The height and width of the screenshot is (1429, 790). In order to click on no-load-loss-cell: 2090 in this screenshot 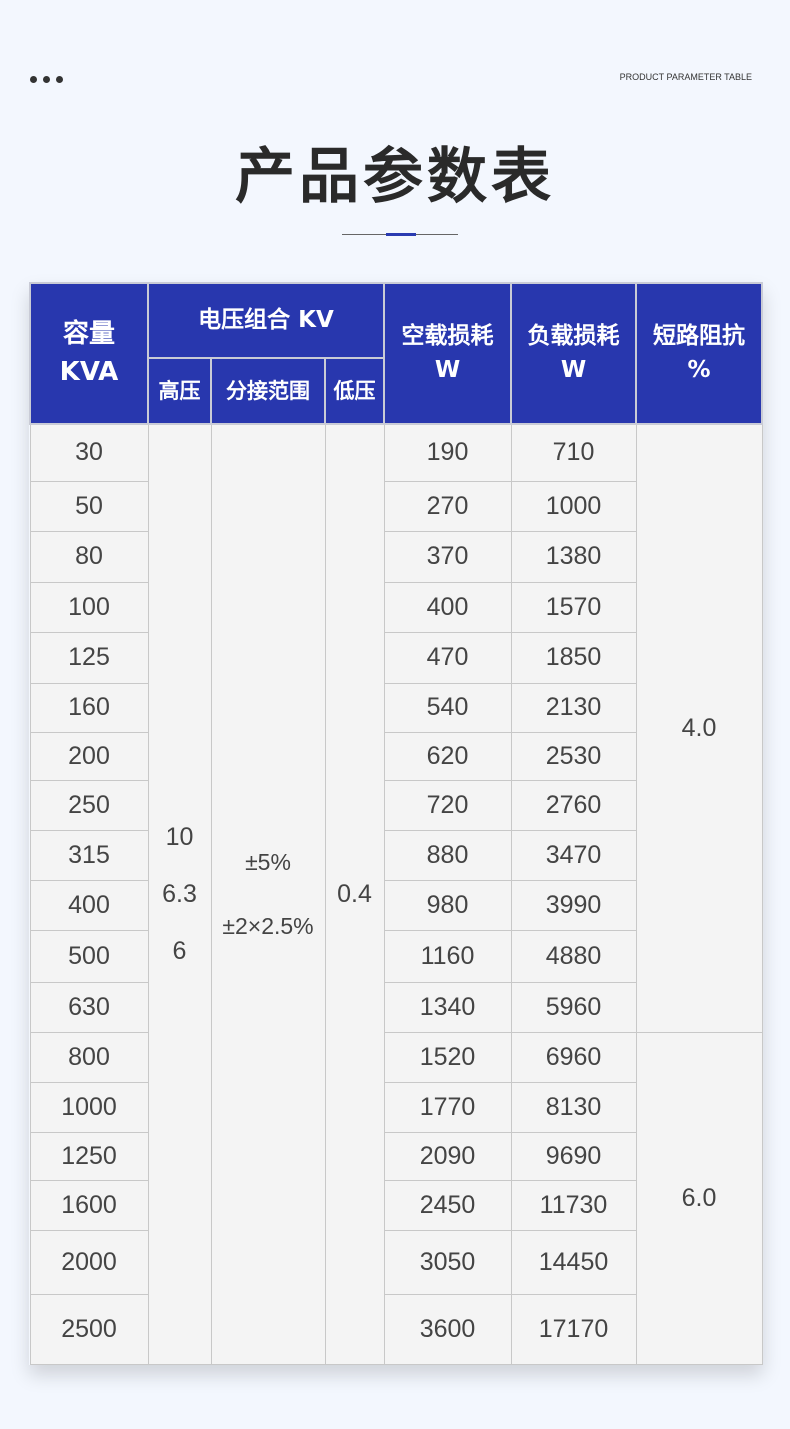, I will do `click(447, 1156)`.